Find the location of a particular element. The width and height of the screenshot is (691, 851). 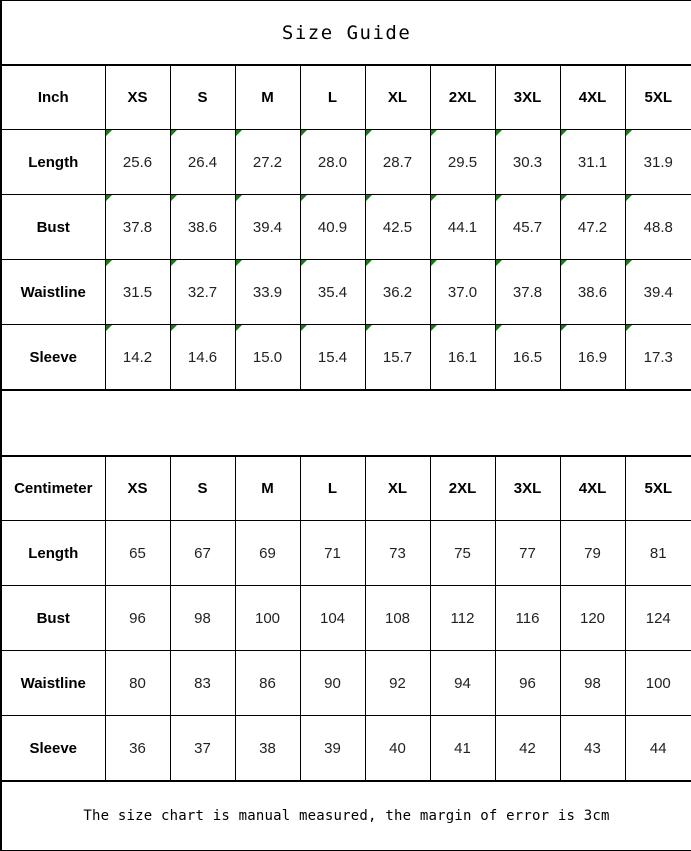

measure-cell: 17.3 is located at coordinates (657, 357).